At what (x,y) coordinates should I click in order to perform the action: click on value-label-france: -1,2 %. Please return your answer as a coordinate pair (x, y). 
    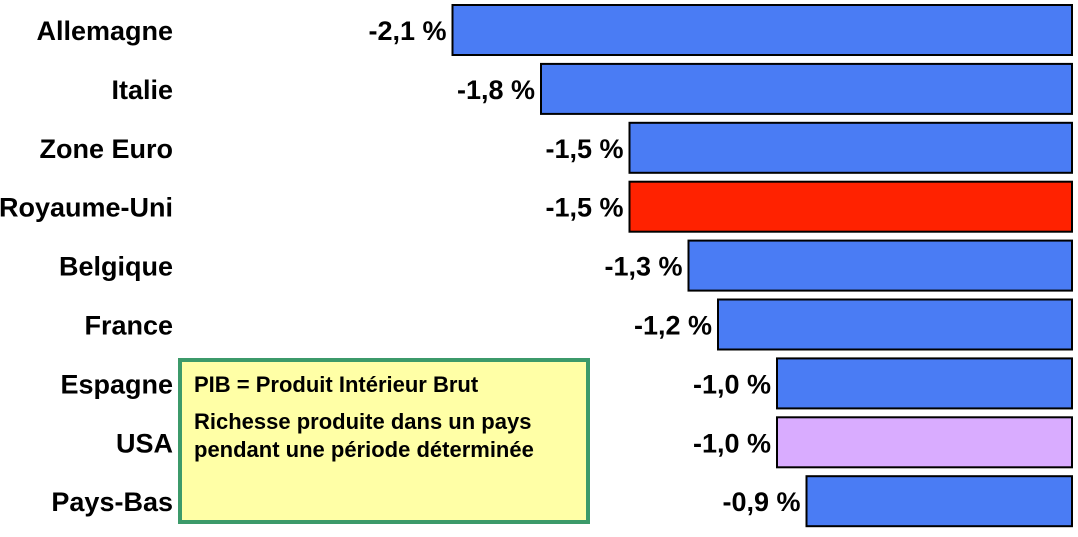
    Looking at the image, I should click on (673, 326).